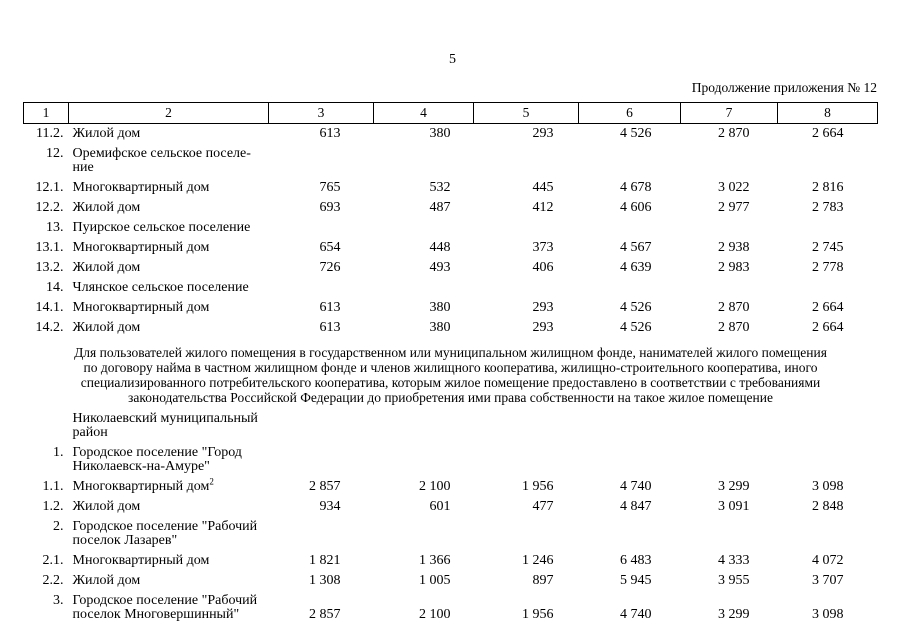 The width and height of the screenshot is (905, 640). What do you see at coordinates (53, 580) in the screenshot?
I see `row-number: 2.2.` at bounding box center [53, 580].